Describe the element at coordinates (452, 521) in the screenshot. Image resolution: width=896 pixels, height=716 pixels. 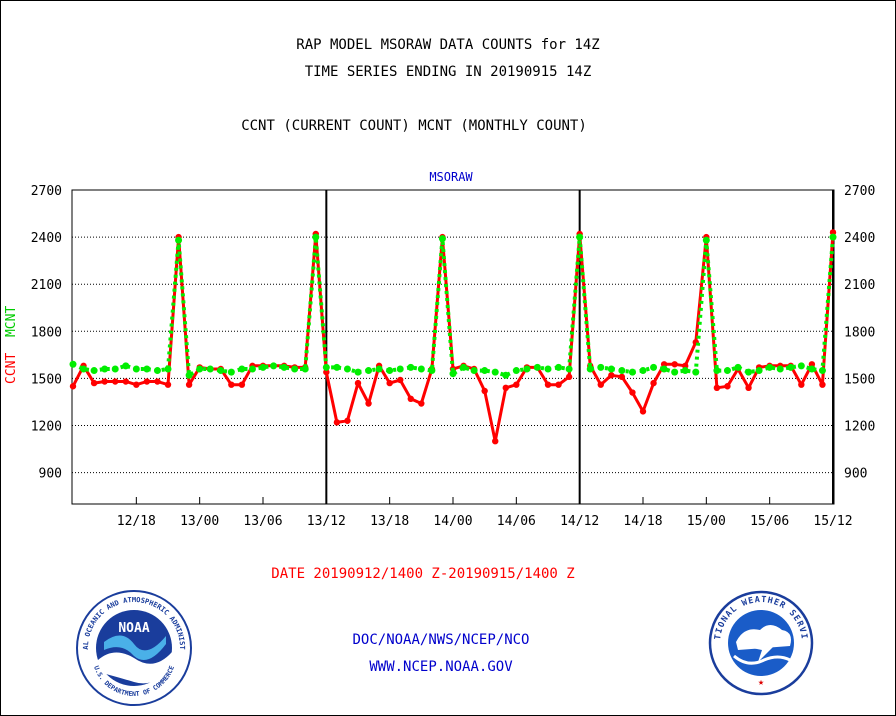
I see `x-tick-label: 14/00` at that location.